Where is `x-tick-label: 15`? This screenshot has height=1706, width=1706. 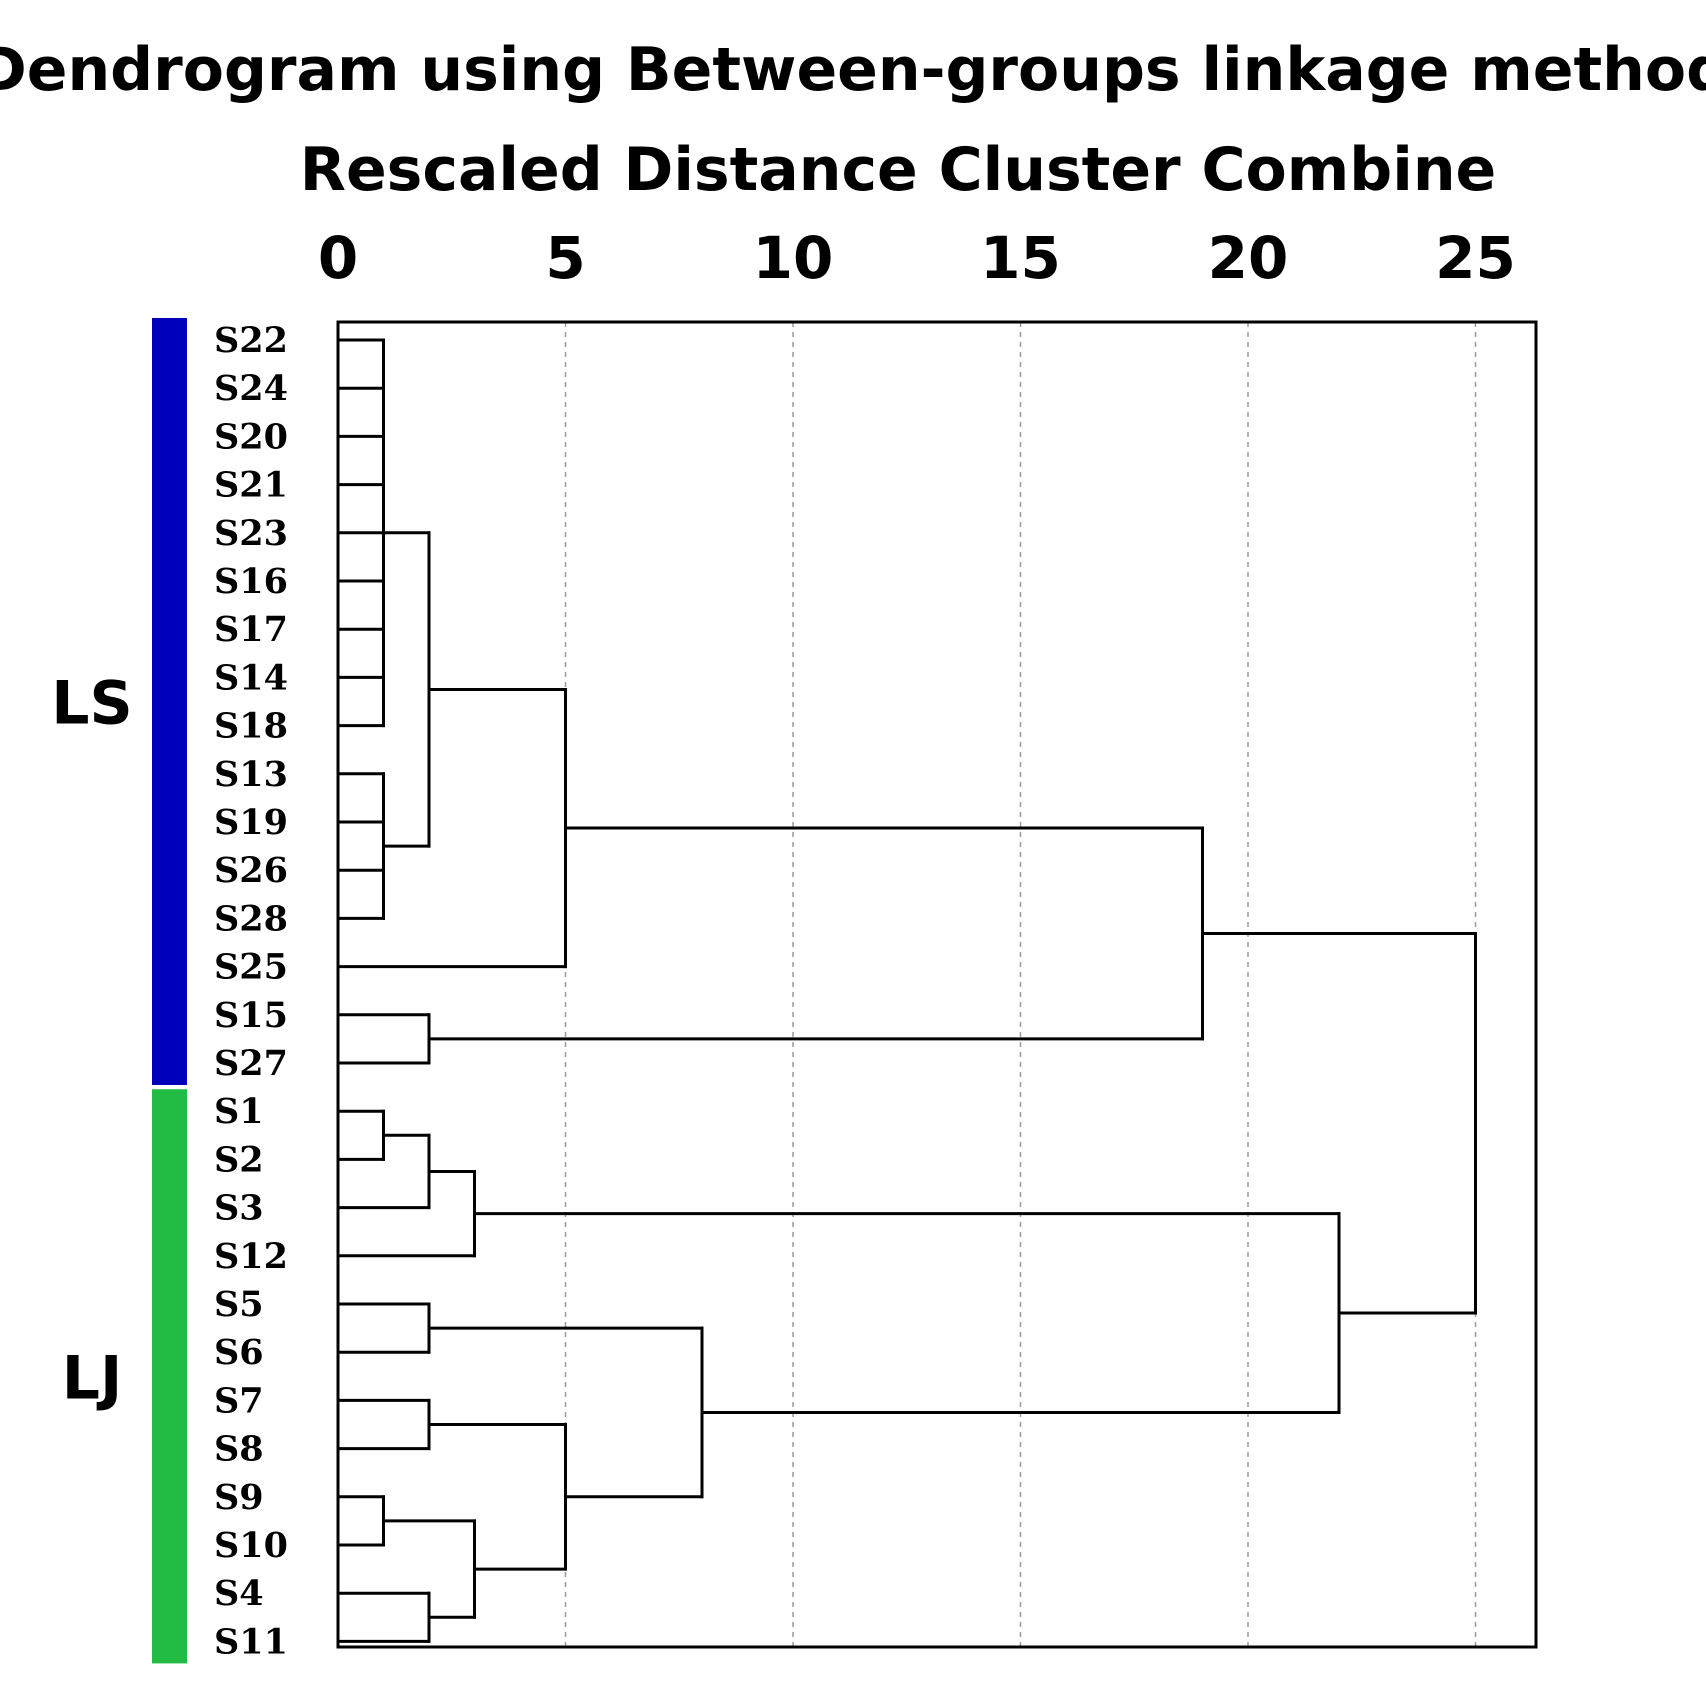
x-tick-label: 15 is located at coordinates (1020, 258).